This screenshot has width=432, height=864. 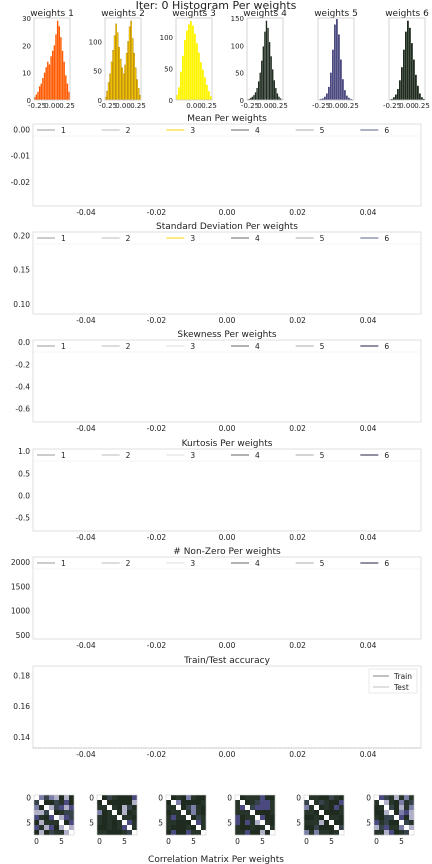 I want to click on y-tick-label: 150, so click(x=237, y=19).